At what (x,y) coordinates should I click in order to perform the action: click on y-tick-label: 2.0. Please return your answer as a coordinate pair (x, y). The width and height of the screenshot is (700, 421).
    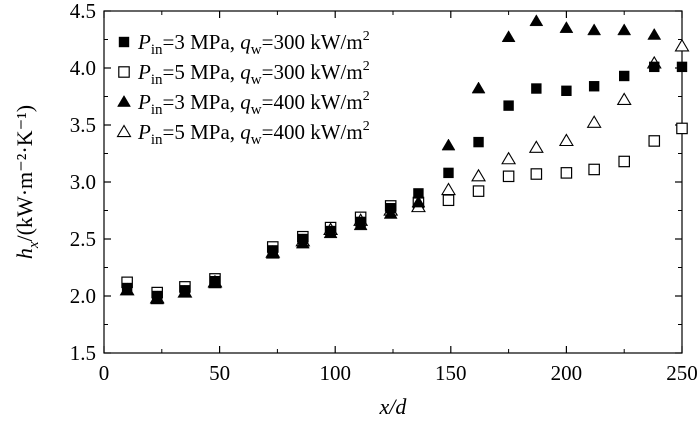
    Looking at the image, I should click on (83, 296).